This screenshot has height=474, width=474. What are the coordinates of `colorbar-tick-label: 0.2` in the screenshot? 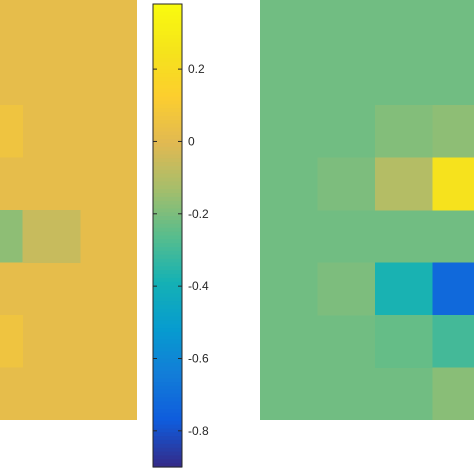 It's located at (196, 69).